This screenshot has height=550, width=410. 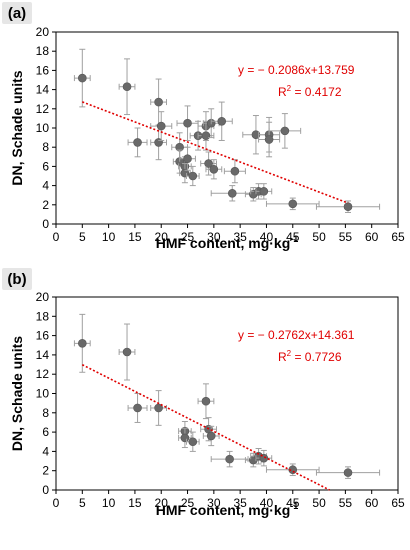 I want to click on regression-equation: y = − 0.2086x+13.759, so click(x=296, y=70).